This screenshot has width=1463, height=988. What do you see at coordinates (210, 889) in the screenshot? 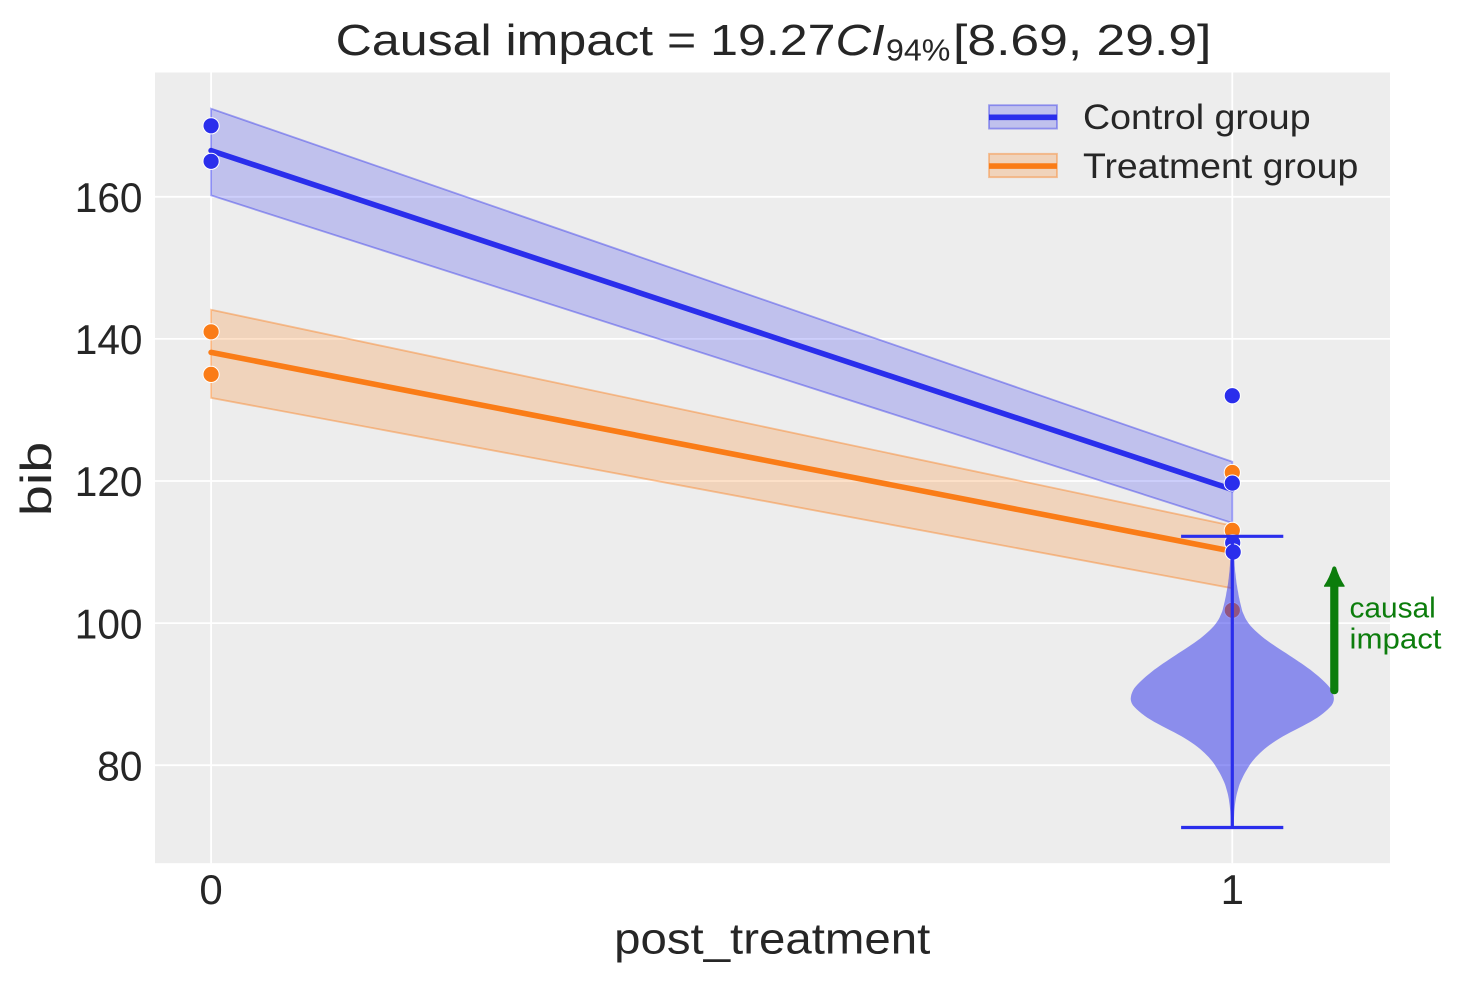
I see `svg-text: 0` at bounding box center [210, 889].